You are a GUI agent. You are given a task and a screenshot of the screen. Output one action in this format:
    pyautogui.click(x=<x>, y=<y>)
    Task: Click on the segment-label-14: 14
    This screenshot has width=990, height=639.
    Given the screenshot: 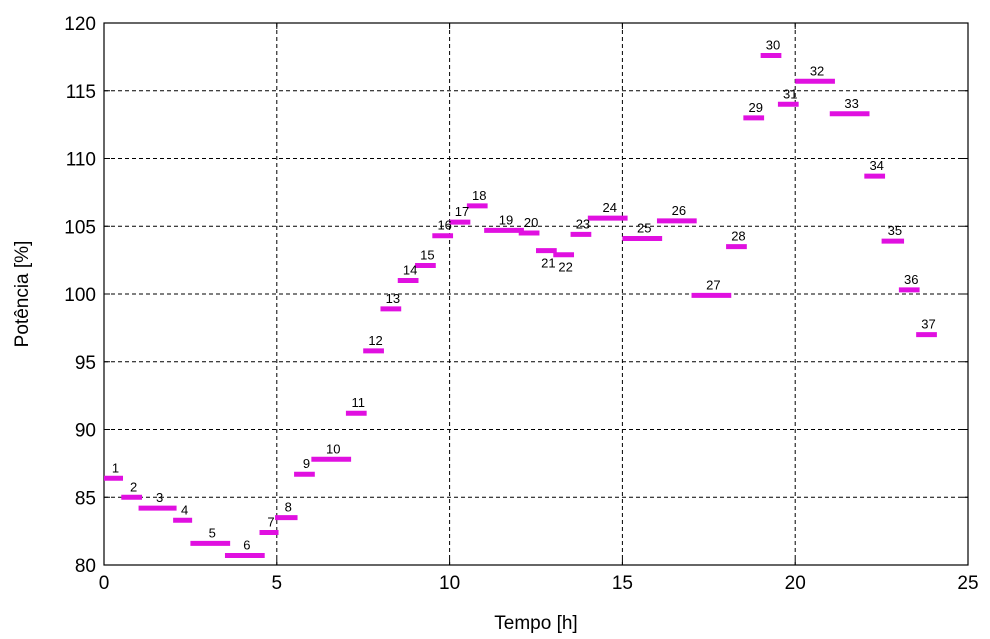 What is the action you would take?
    pyautogui.click(x=410, y=269)
    